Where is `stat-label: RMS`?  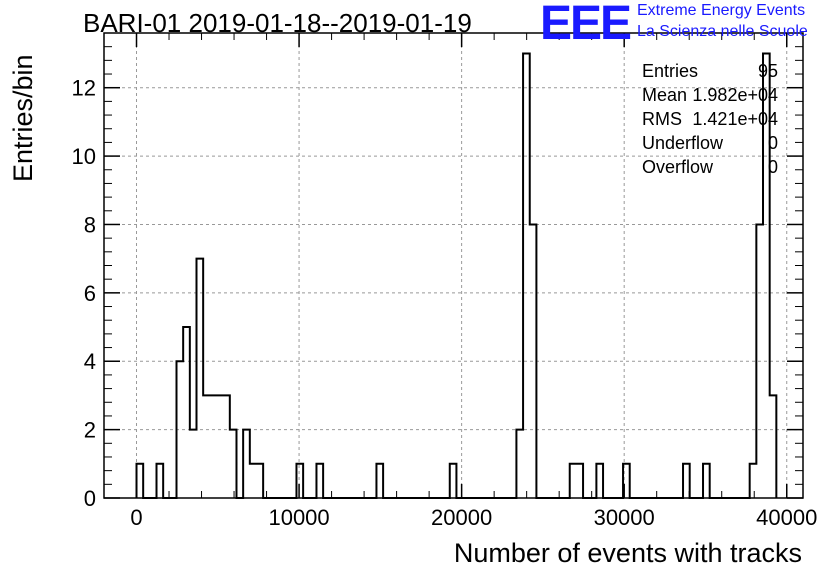
stat-label: RMS is located at coordinates (662, 119).